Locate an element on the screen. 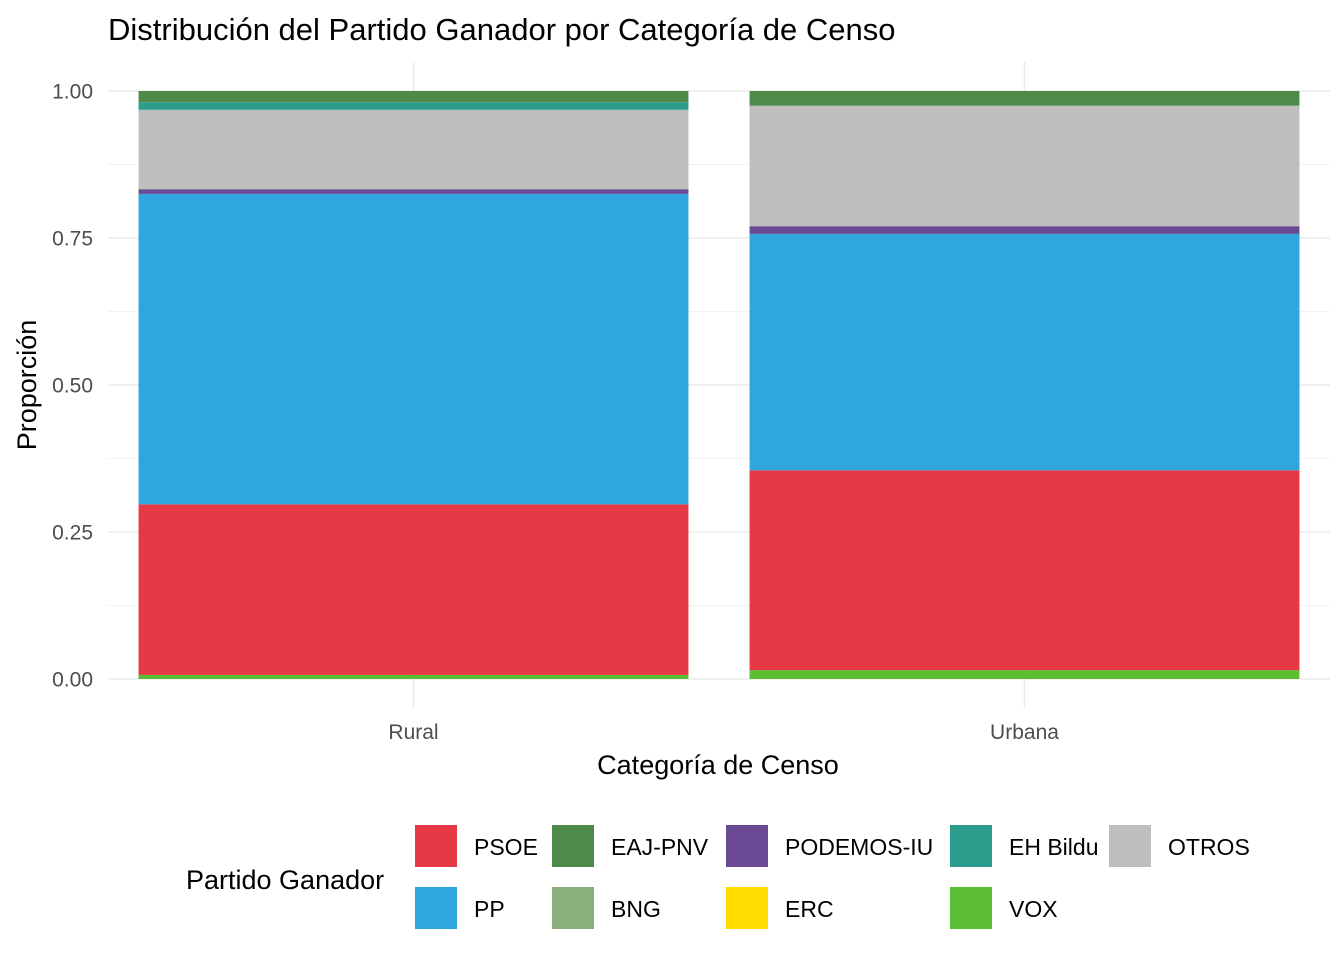  legend-label: PODEMOS-IU is located at coordinates (859, 847).